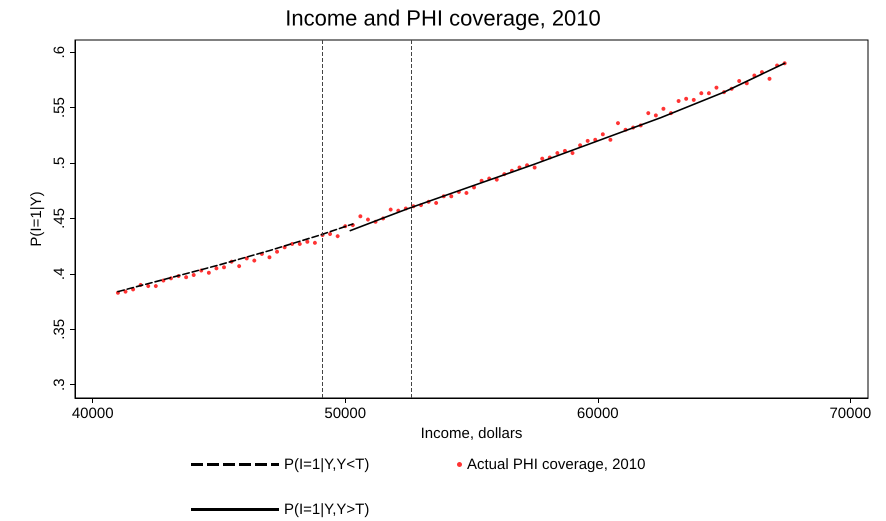 The width and height of the screenshot is (886, 521). Describe the element at coordinates (556, 464) in the screenshot. I see `legend-label: Actual PHI coverage, 2010` at that location.